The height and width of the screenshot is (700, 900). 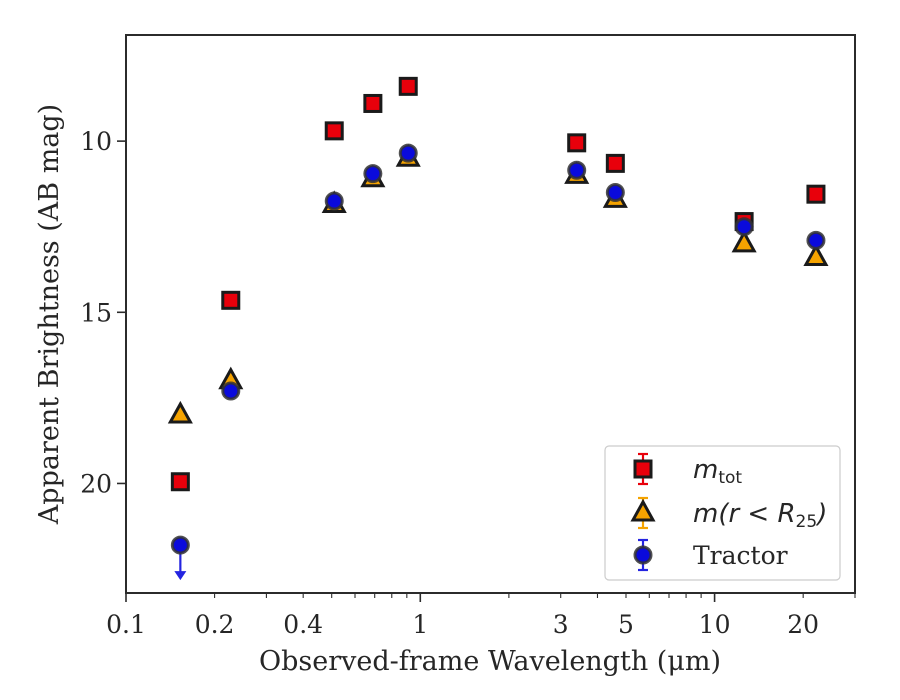 I want to click on legend-triangle-marker, so click(x=643, y=510).